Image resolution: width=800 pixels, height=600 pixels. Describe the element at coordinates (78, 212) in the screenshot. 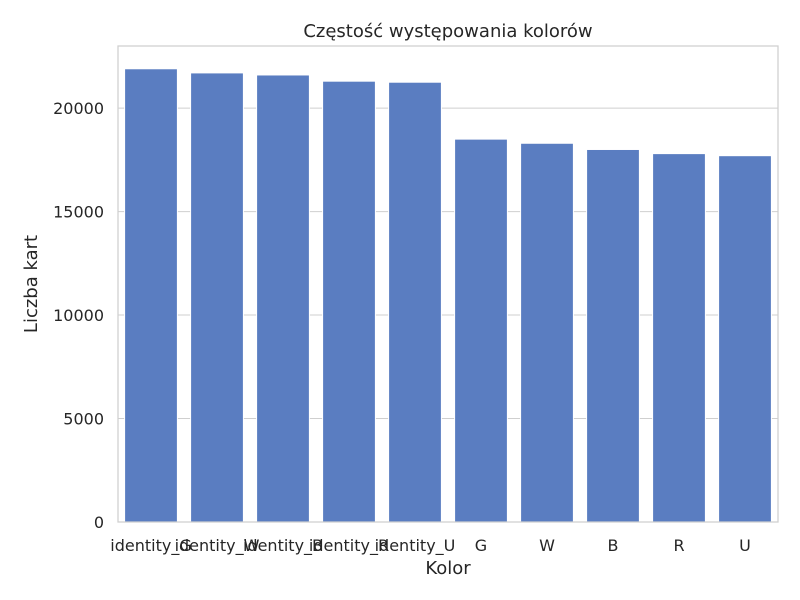

I see `y-tick-label: 15000` at that location.